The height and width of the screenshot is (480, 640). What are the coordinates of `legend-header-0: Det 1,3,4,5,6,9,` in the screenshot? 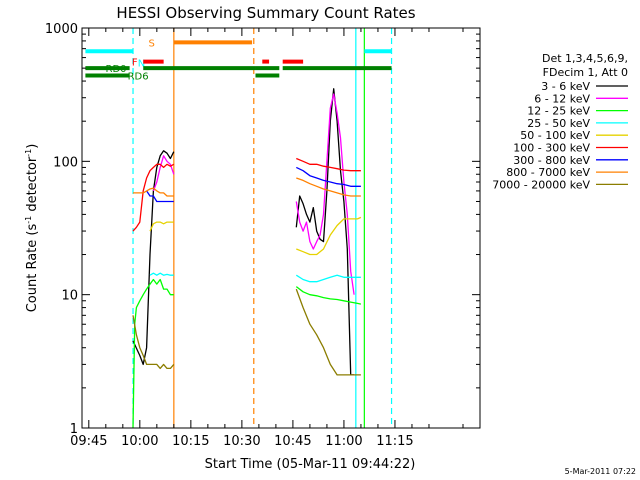 It's located at (585, 58).